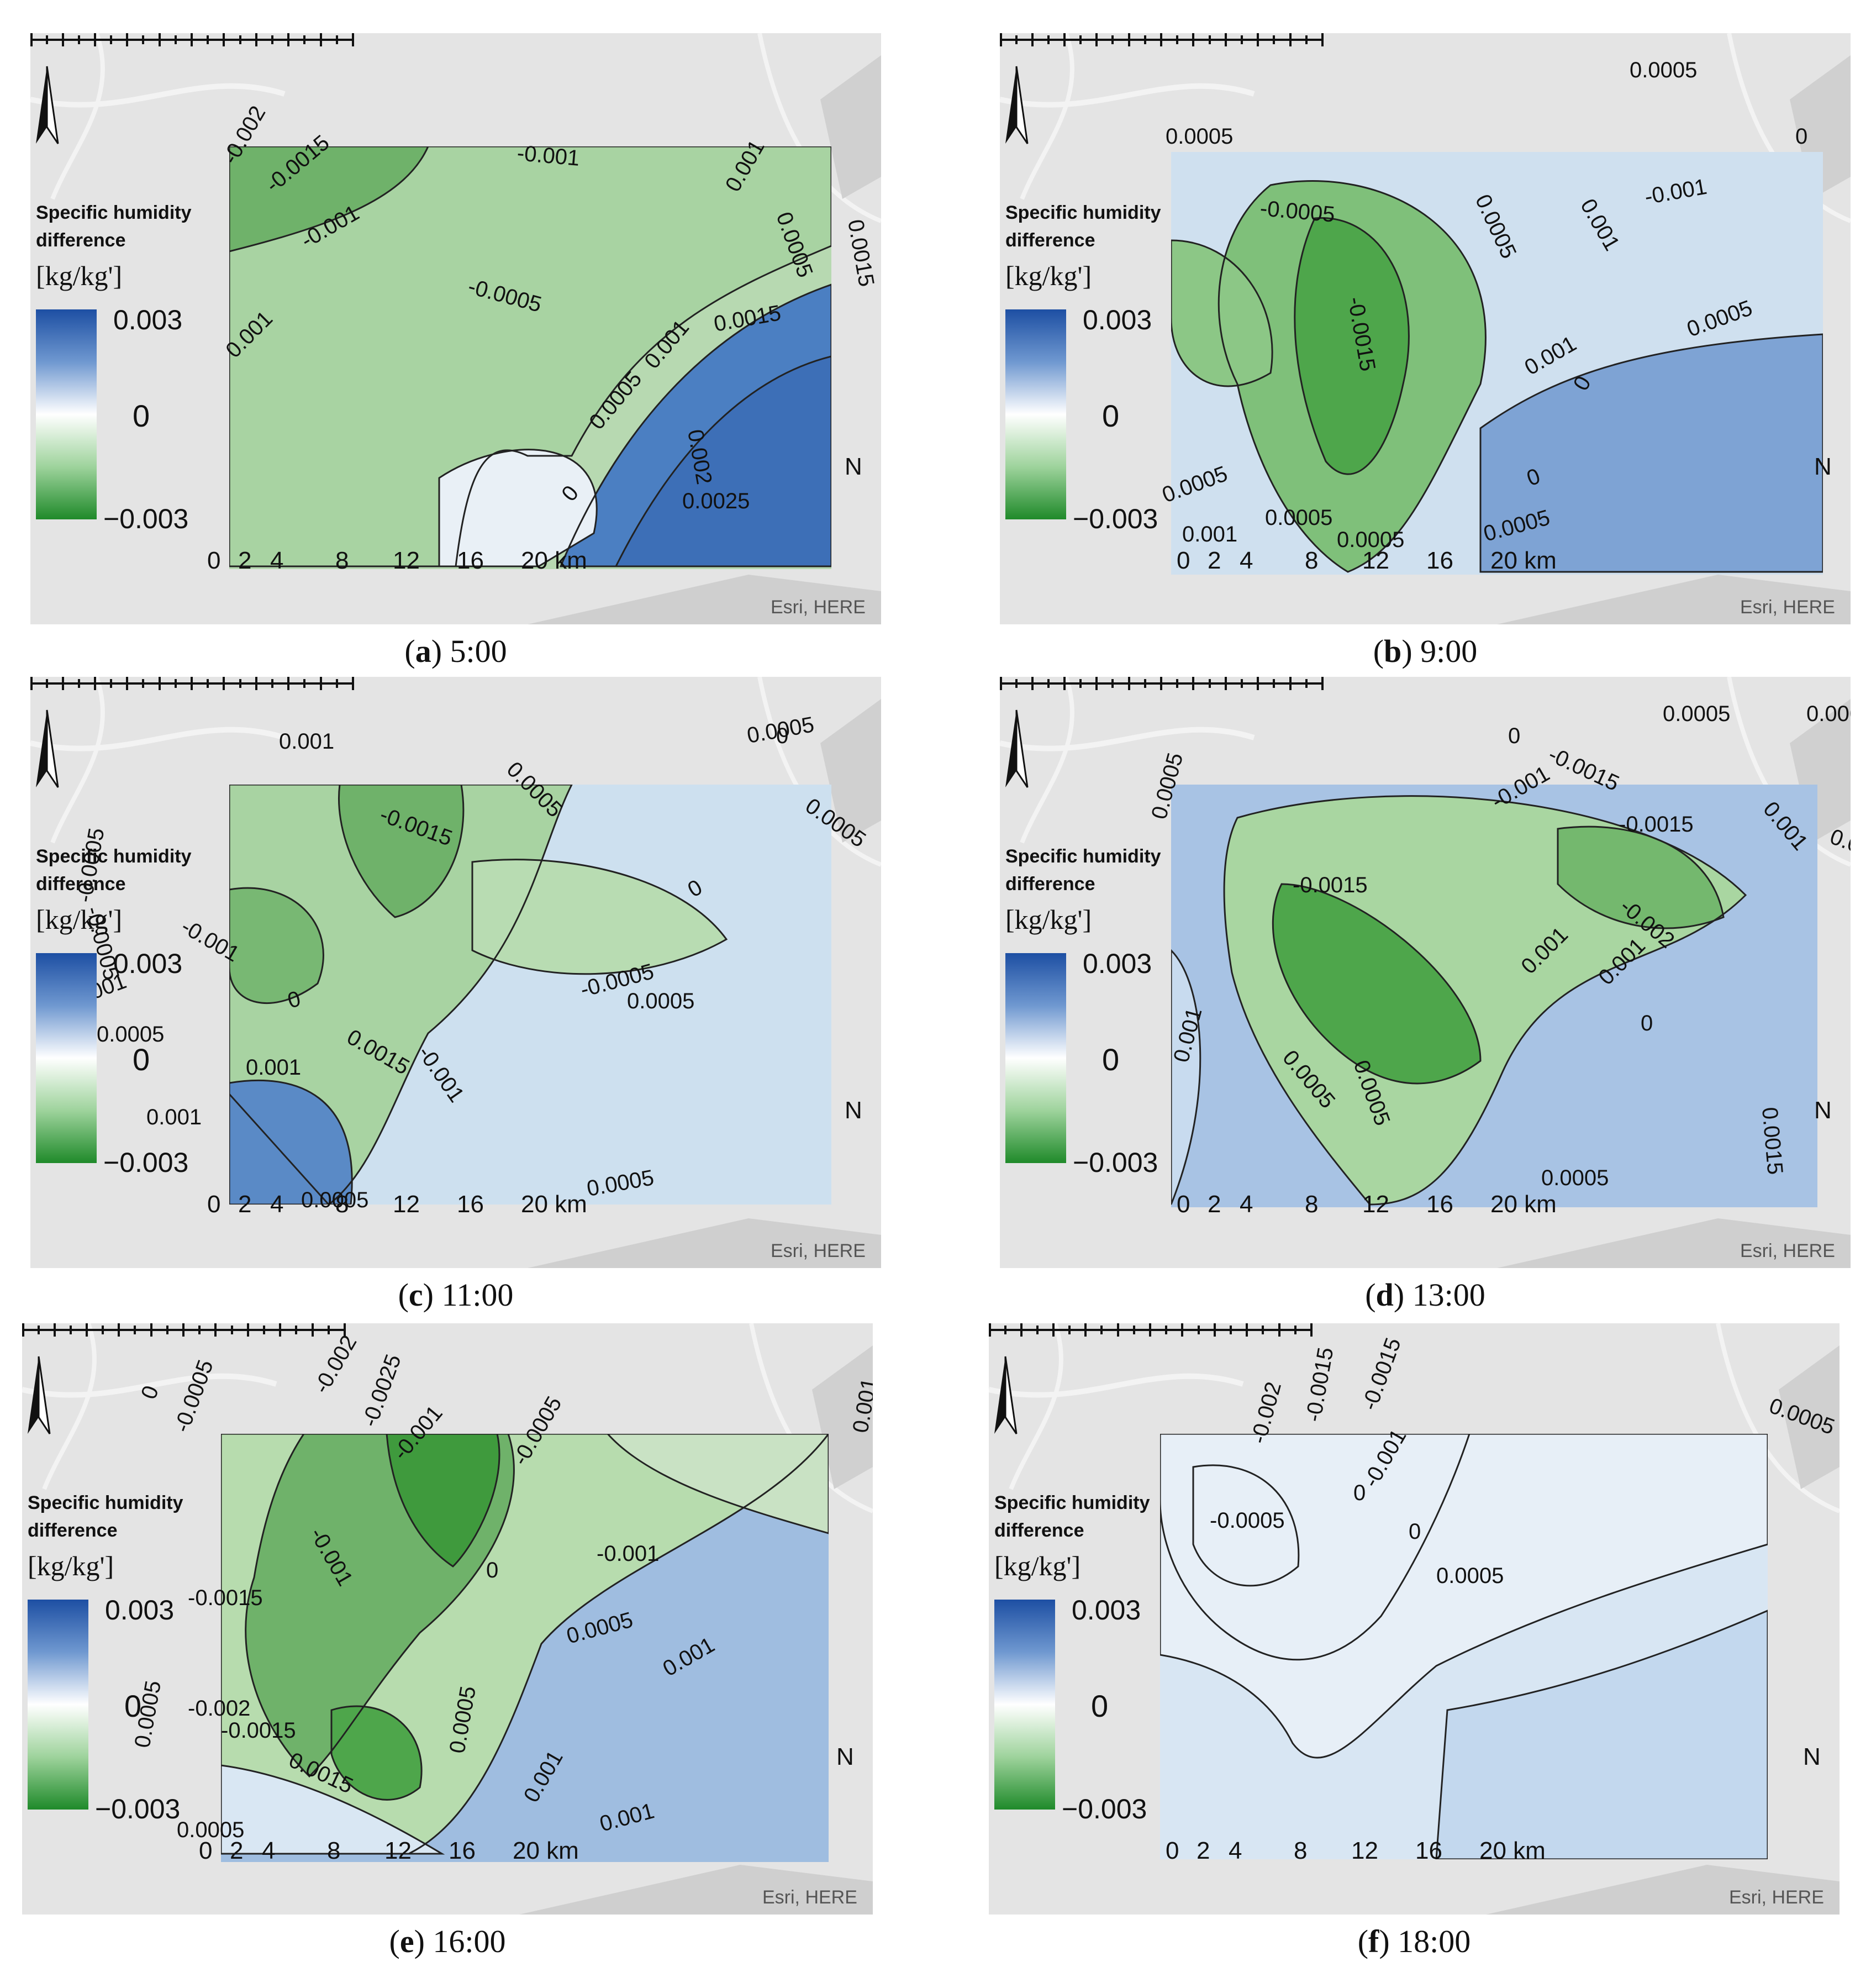 Image resolution: width=1871 pixels, height=1988 pixels. What do you see at coordinates (342, 1205) in the screenshot?
I see `scale-tick-label: 8` at bounding box center [342, 1205].